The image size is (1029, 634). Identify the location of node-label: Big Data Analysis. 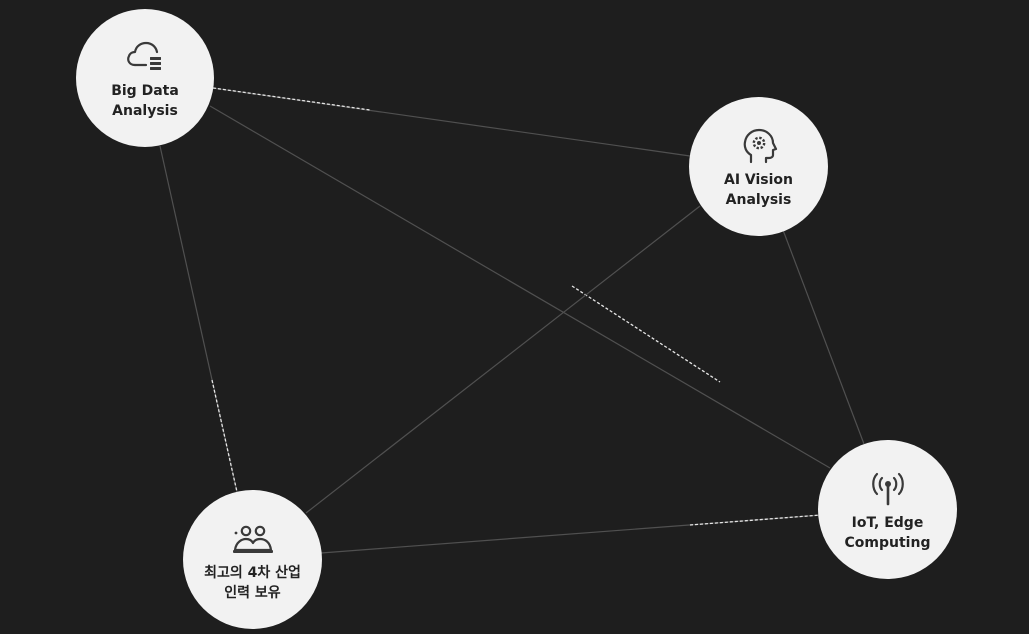
(145, 101).